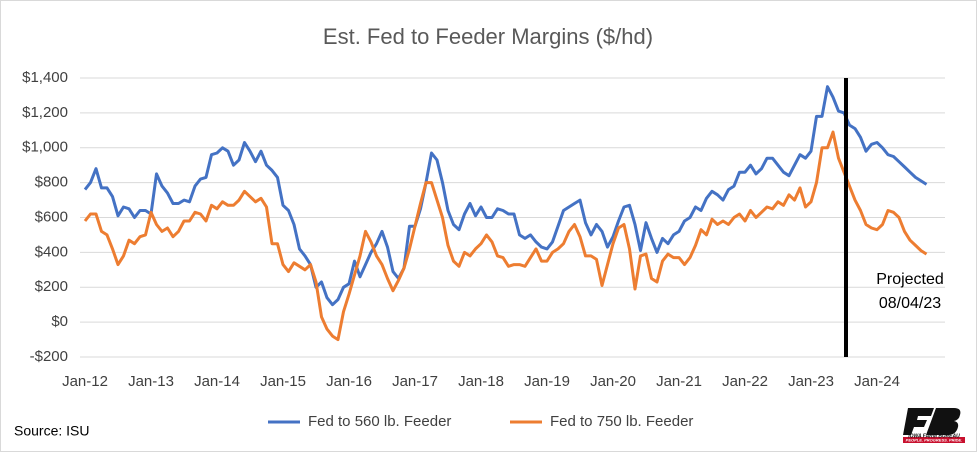 The width and height of the screenshot is (977, 452). I want to click on y-tick-label: $600, so click(51, 216).